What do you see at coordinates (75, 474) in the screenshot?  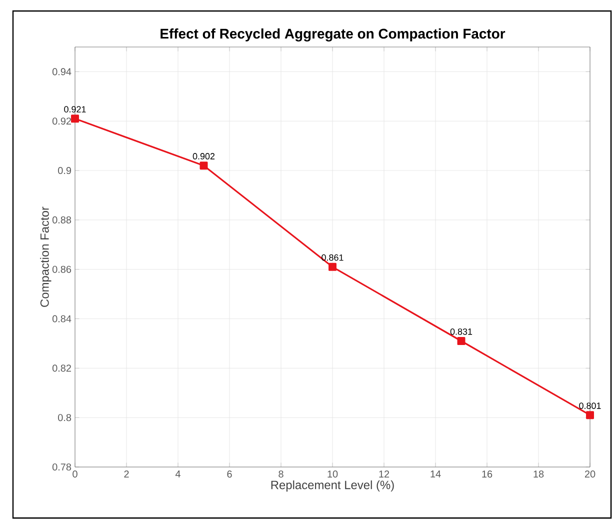 I see `x-tick-label: 0` at bounding box center [75, 474].